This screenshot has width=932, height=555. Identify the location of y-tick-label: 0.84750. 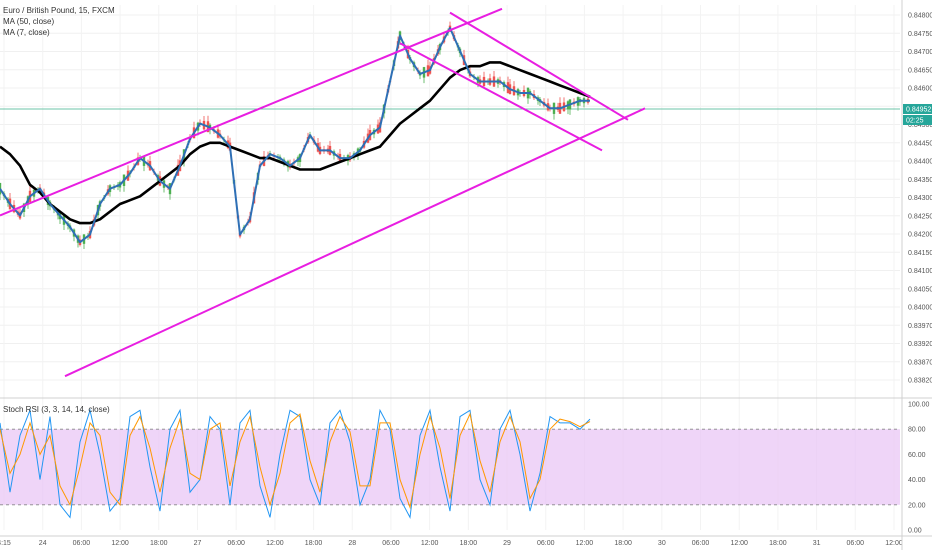
(920, 34).